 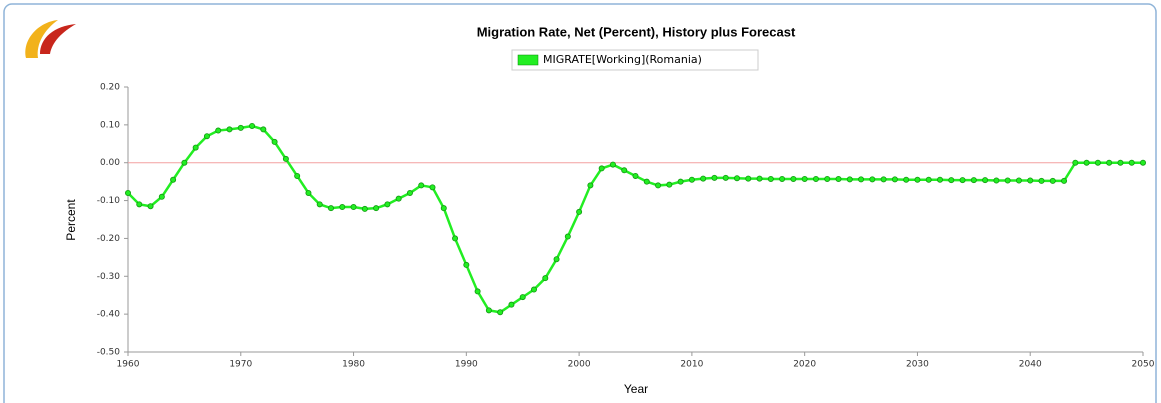 I want to click on y-tick-label: -0.20, so click(x=109, y=239).